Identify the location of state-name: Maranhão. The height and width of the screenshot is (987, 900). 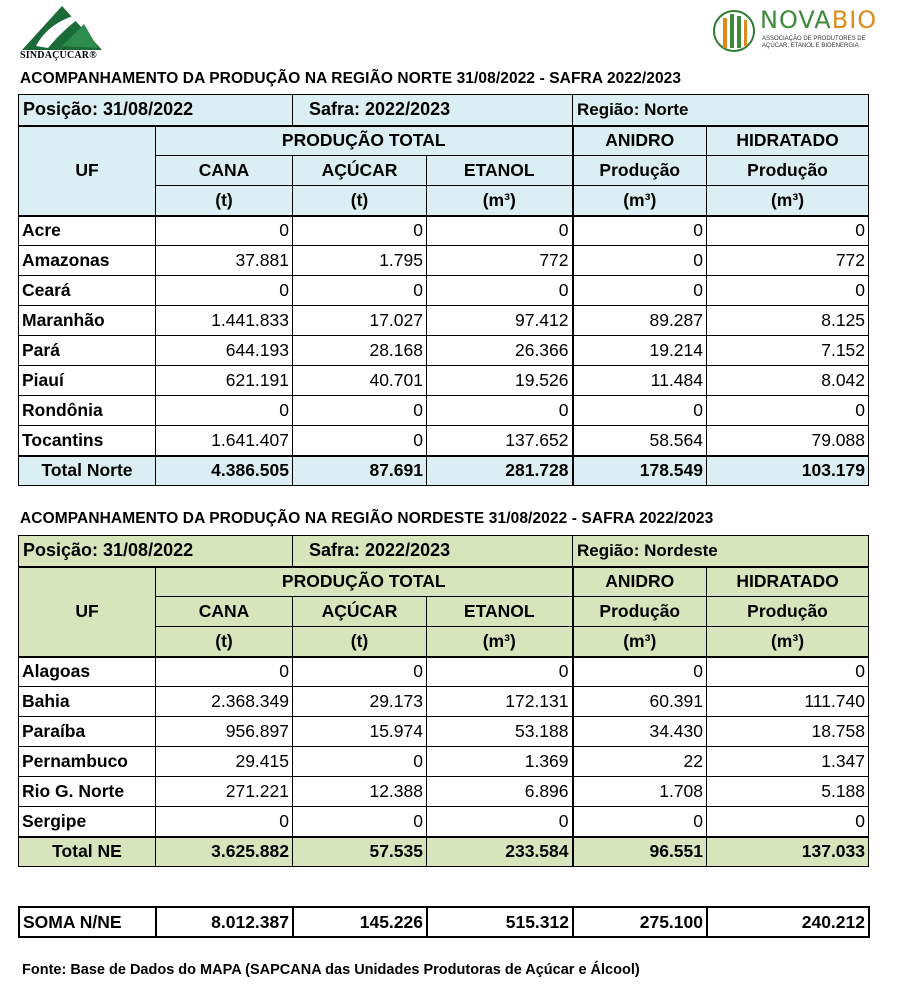
(87, 320).